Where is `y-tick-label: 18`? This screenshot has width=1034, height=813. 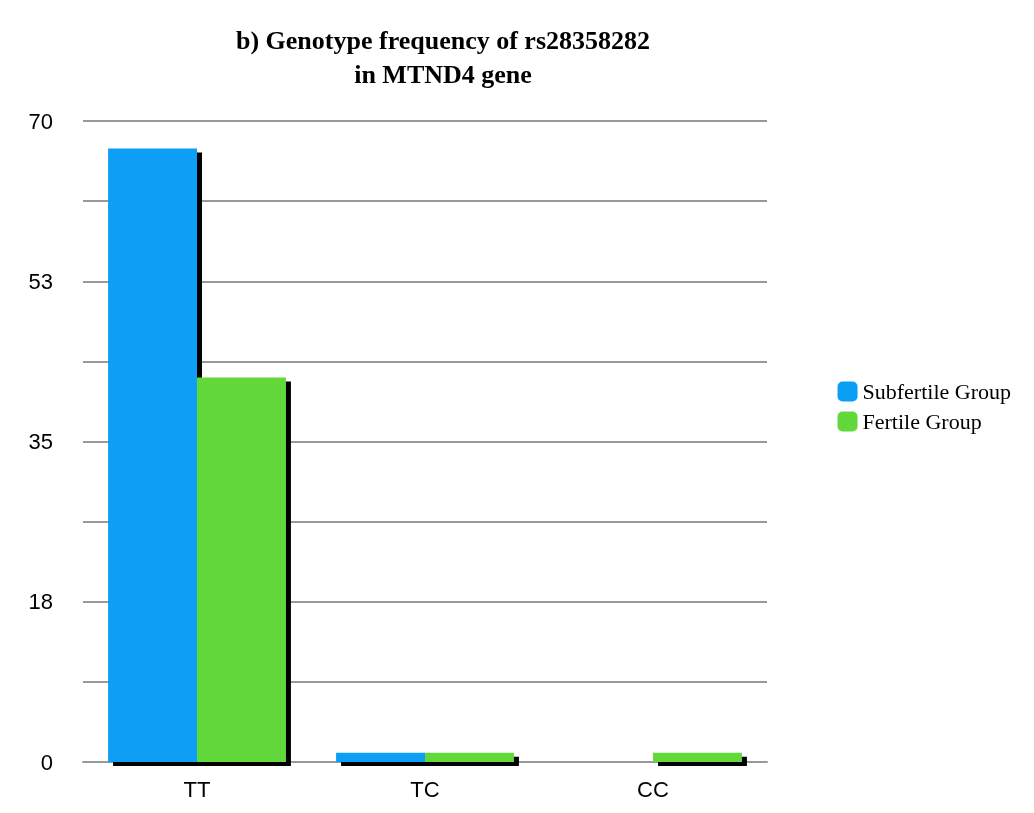 y-tick-label: 18 is located at coordinates (40, 602).